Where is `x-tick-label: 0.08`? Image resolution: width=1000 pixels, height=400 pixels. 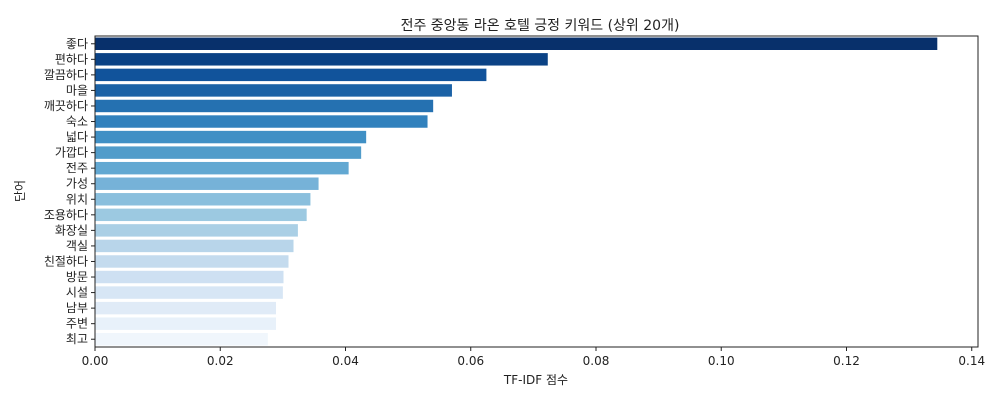 x-tick-label: 0.08 is located at coordinates (596, 361).